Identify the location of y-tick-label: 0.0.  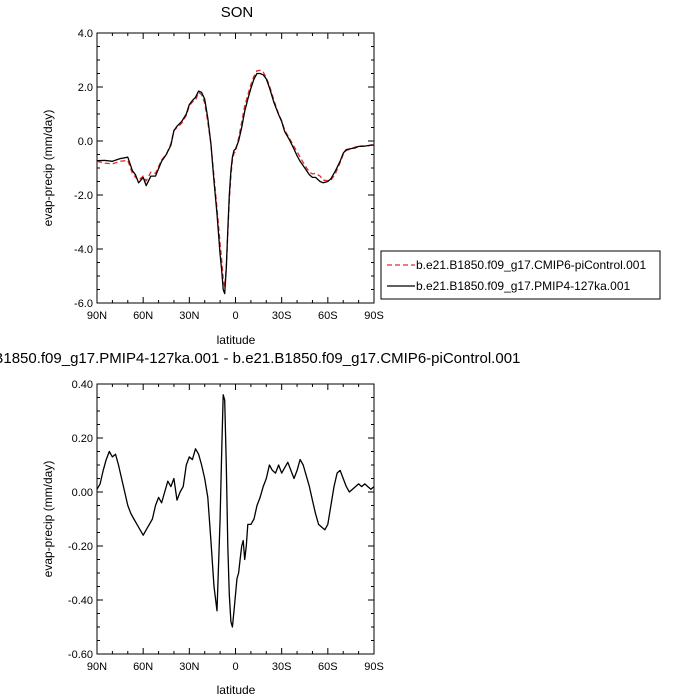
(85, 142).